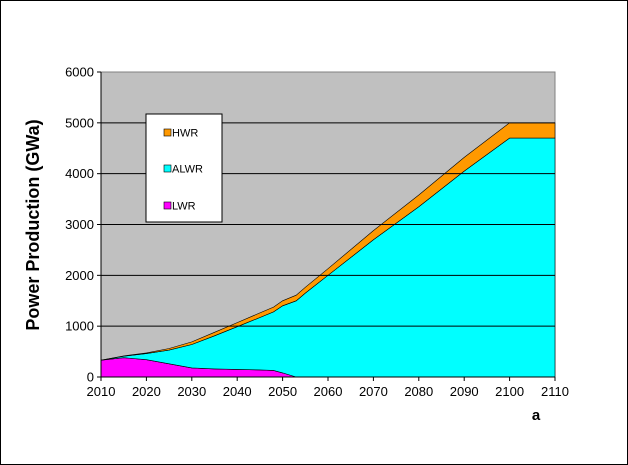  Describe the element at coordinates (328, 391) in the screenshot. I see `x-tick-label: 2060` at that location.